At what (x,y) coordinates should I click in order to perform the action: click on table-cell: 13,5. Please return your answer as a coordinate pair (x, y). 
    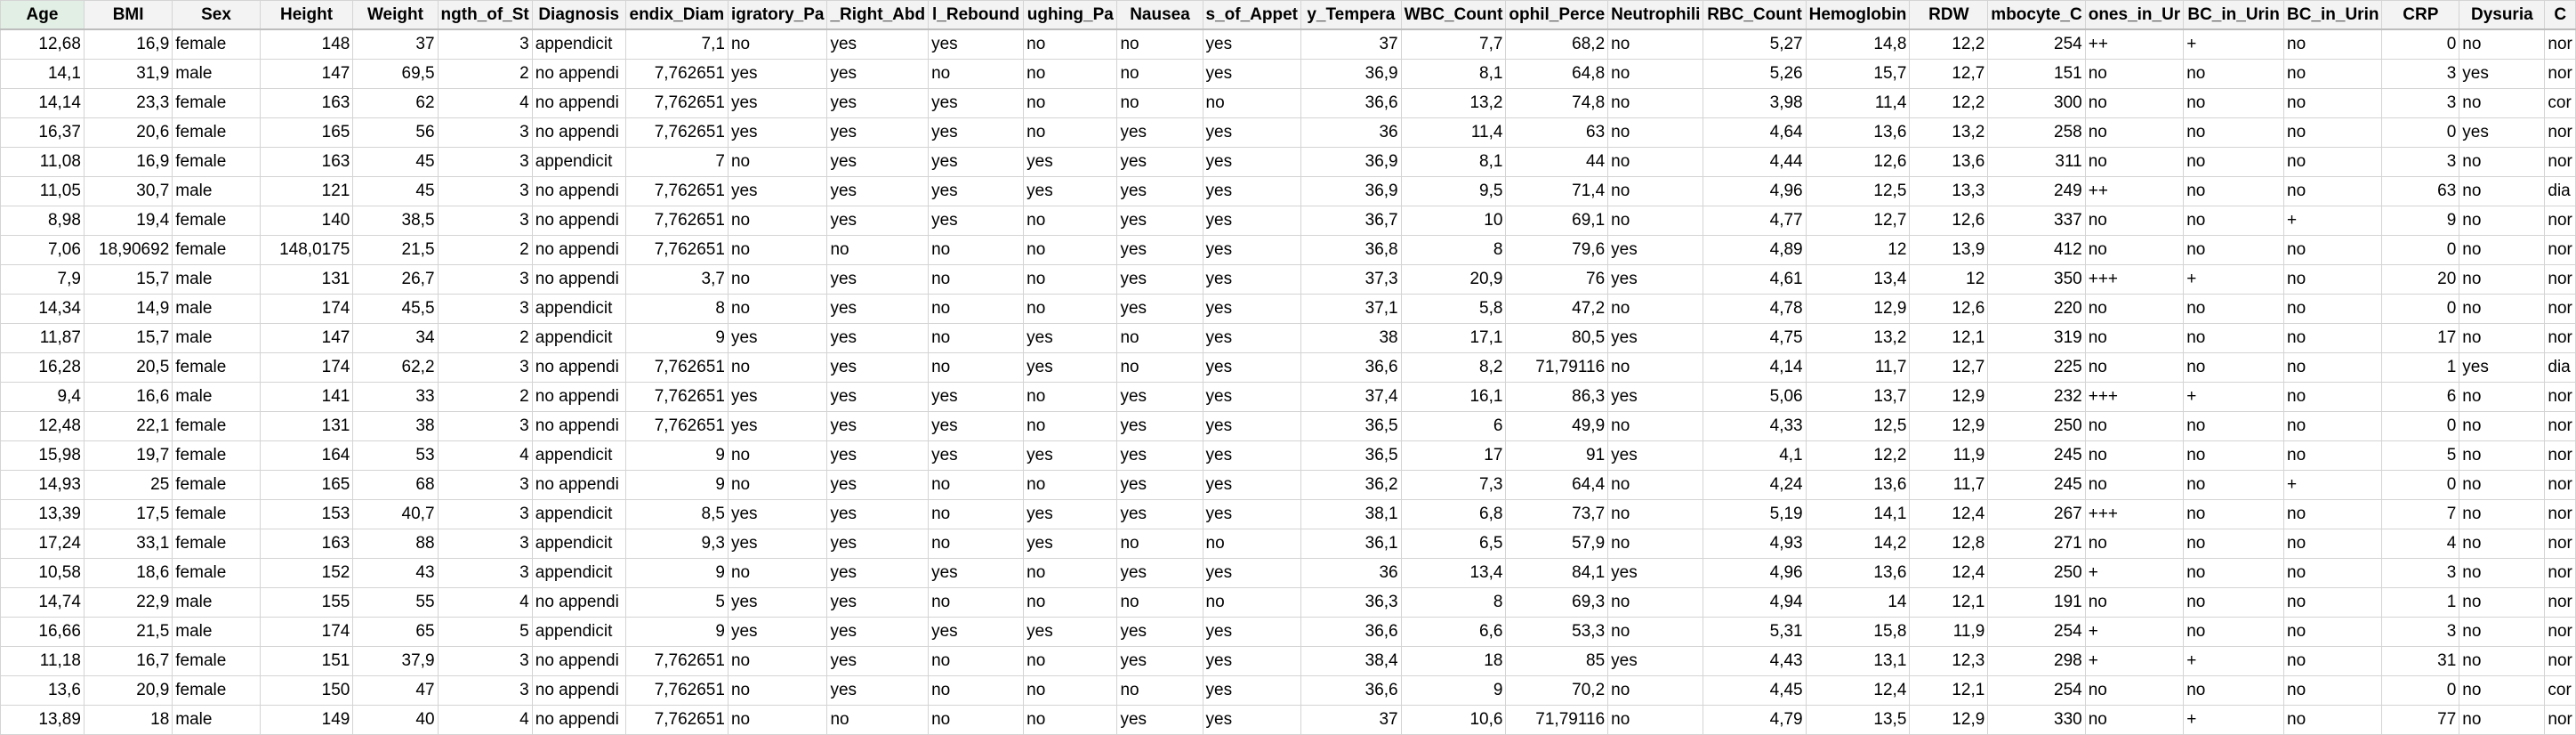
    Looking at the image, I should click on (1858, 719).